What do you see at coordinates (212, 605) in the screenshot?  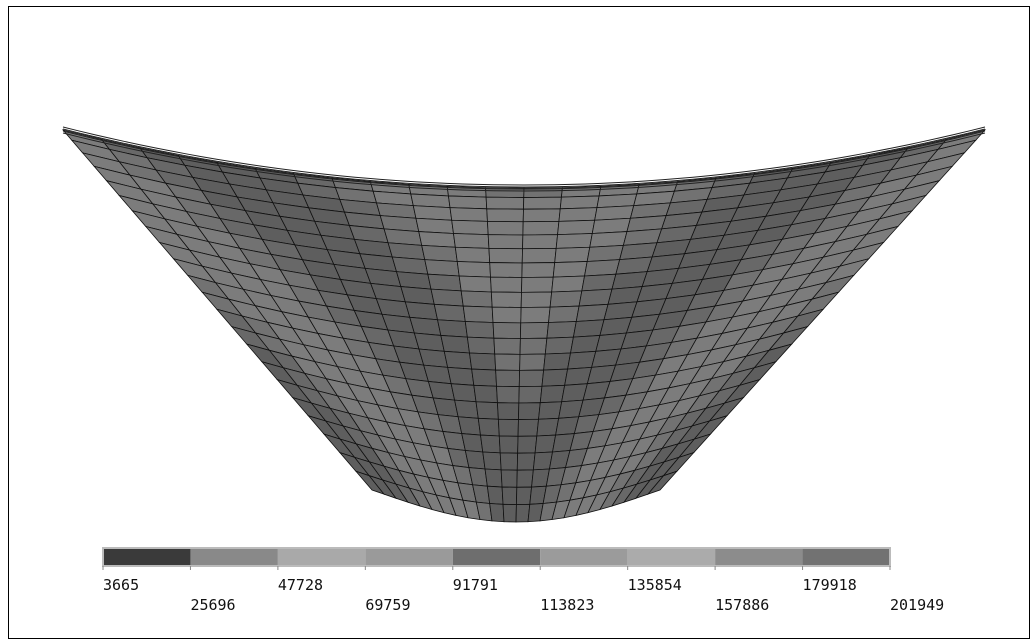 I see `legend-label: 25696` at bounding box center [212, 605].